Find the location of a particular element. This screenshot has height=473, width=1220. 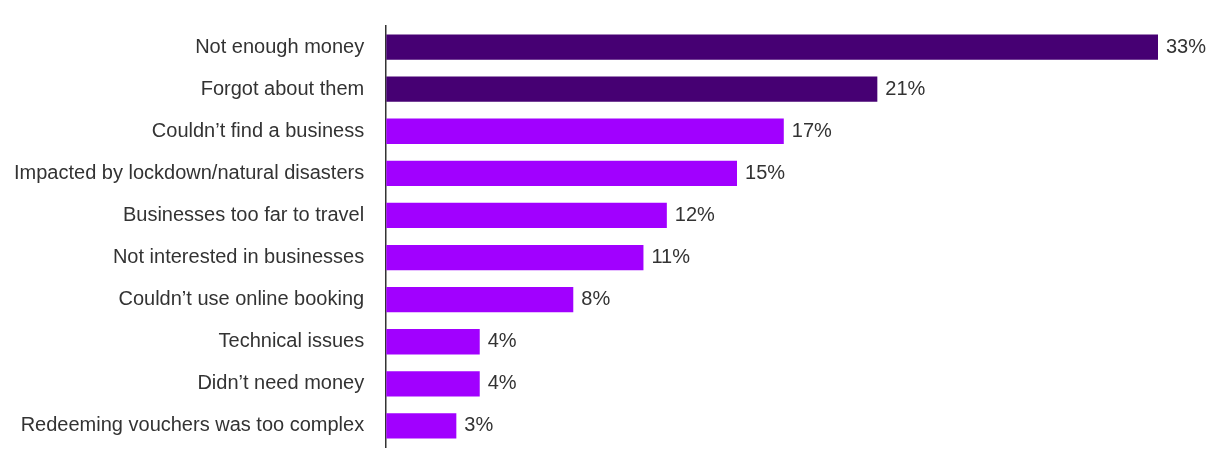

data-label: 12% is located at coordinates (695, 213).